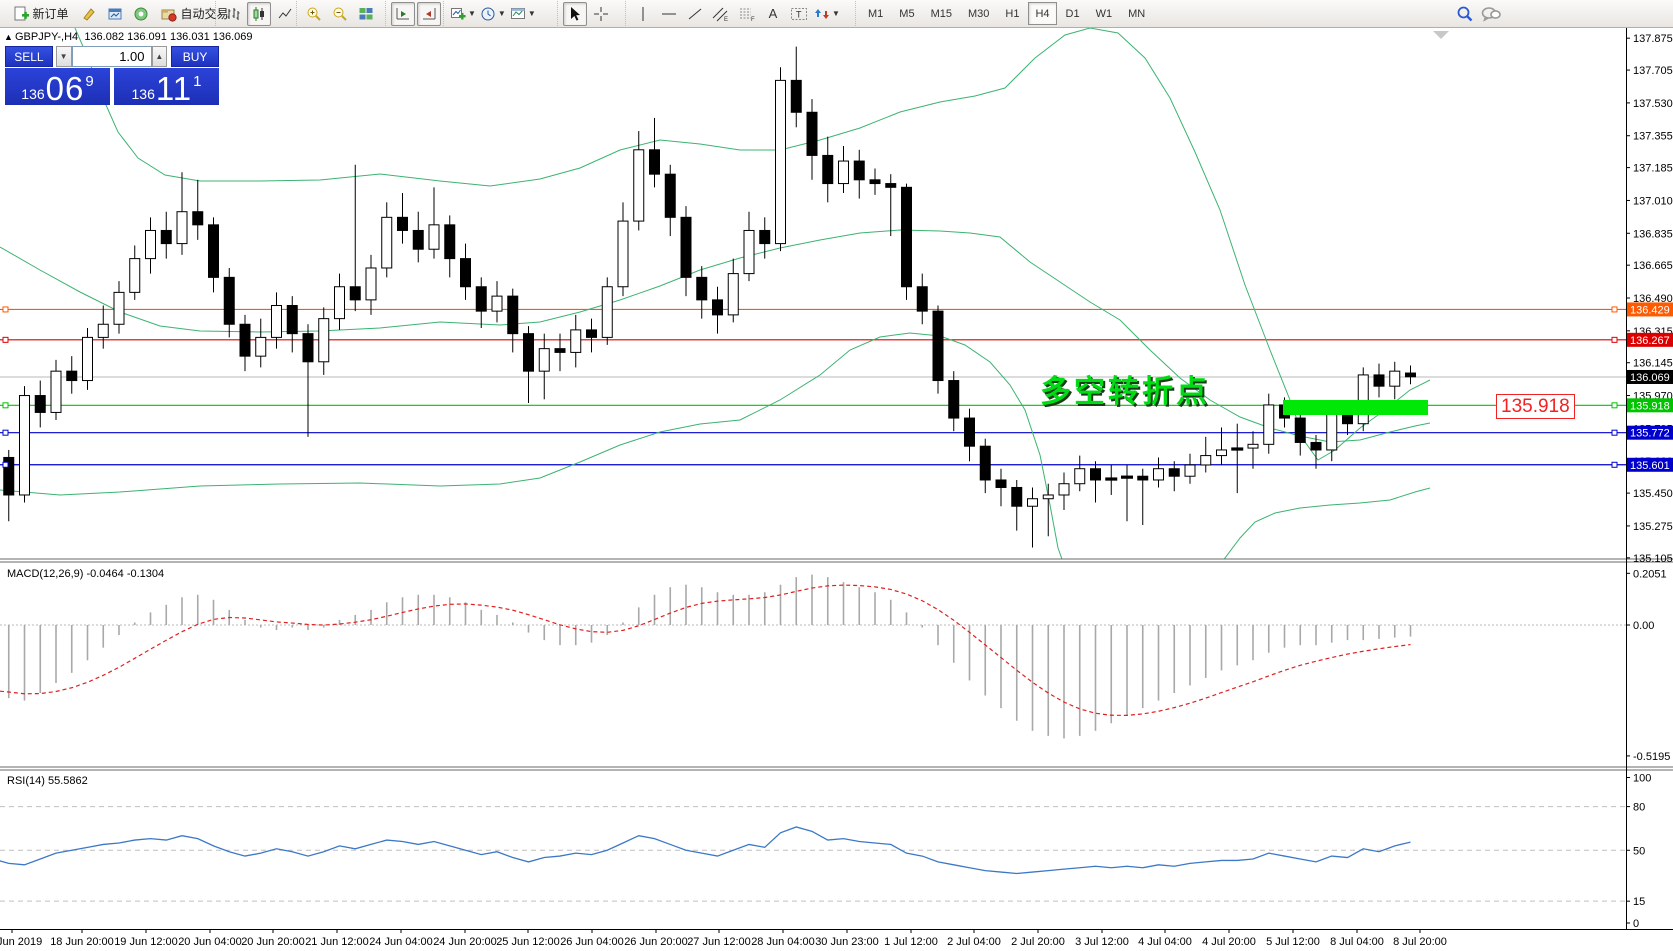 This screenshot has width=1673, height=951. Describe the element at coordinates (111, 56) in the screenshot. I see `volume-input` at that location.